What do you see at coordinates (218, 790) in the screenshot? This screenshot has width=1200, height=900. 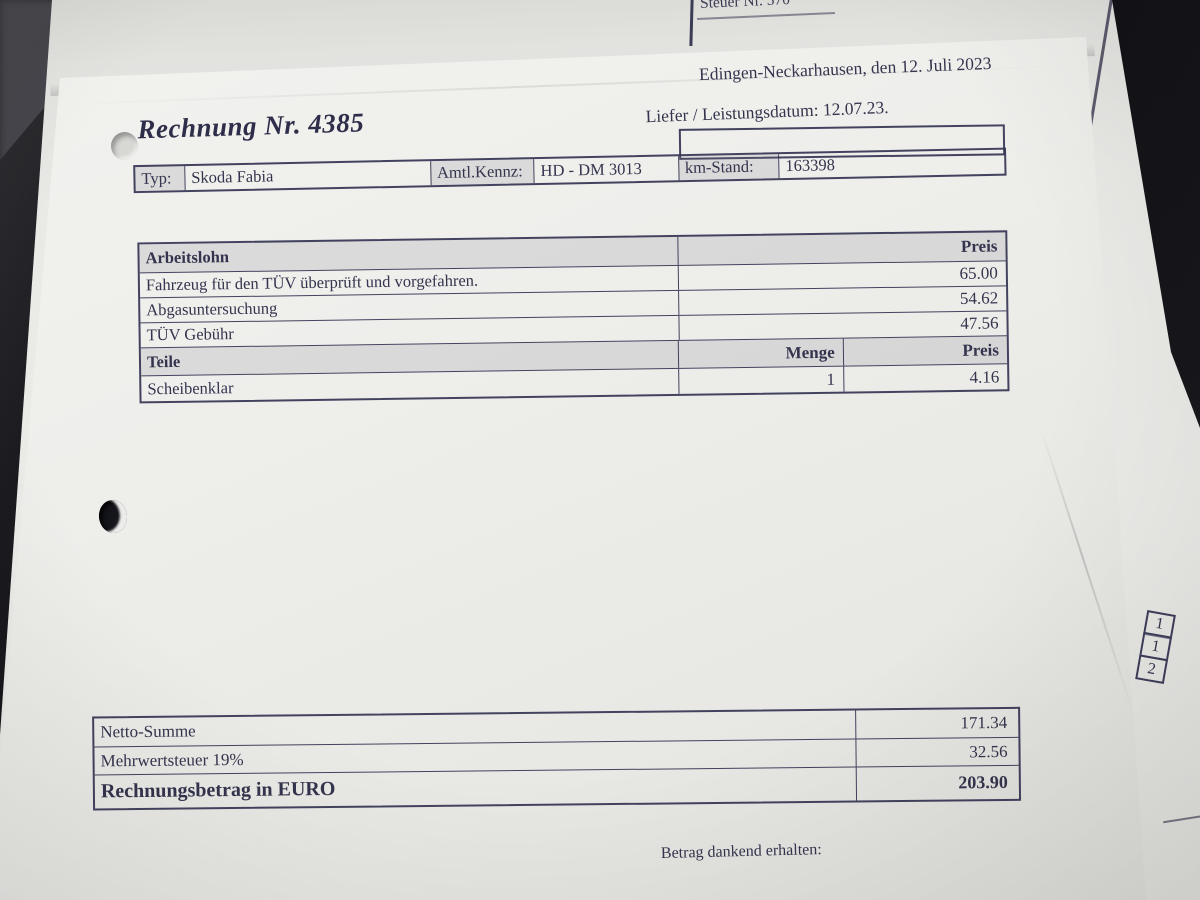 I see `rechnungsbetrag-label: Rechnungsbetrag in EURO` at bounding box center [218, 790].